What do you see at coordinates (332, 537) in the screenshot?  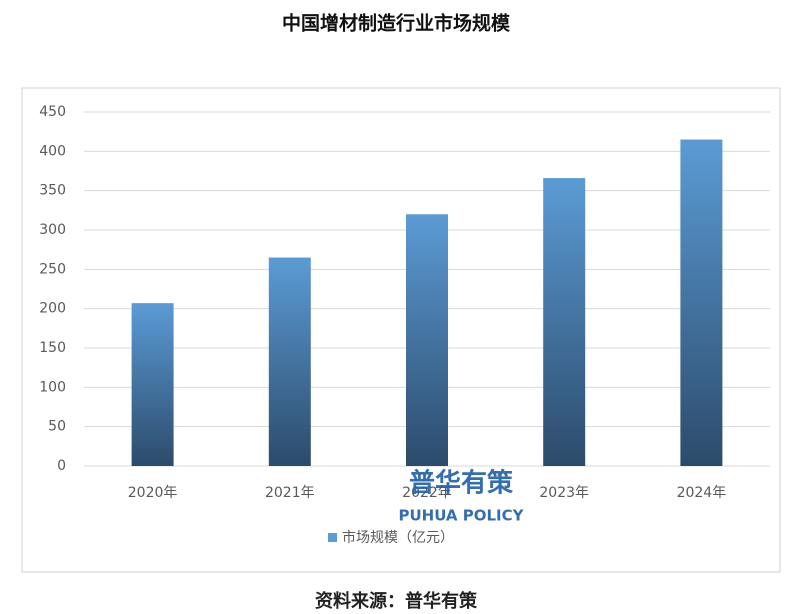 I see `legend-swatch` at bounding box center [332, 537].